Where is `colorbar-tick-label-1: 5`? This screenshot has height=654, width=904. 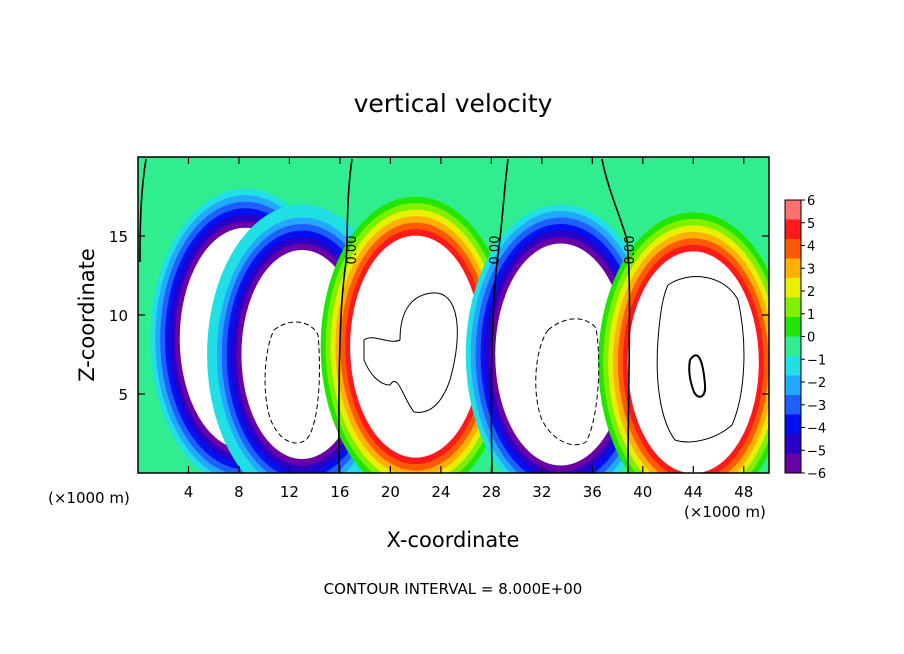 colorbar-tick-label-1: 5 is located at coordinates (811, 224).